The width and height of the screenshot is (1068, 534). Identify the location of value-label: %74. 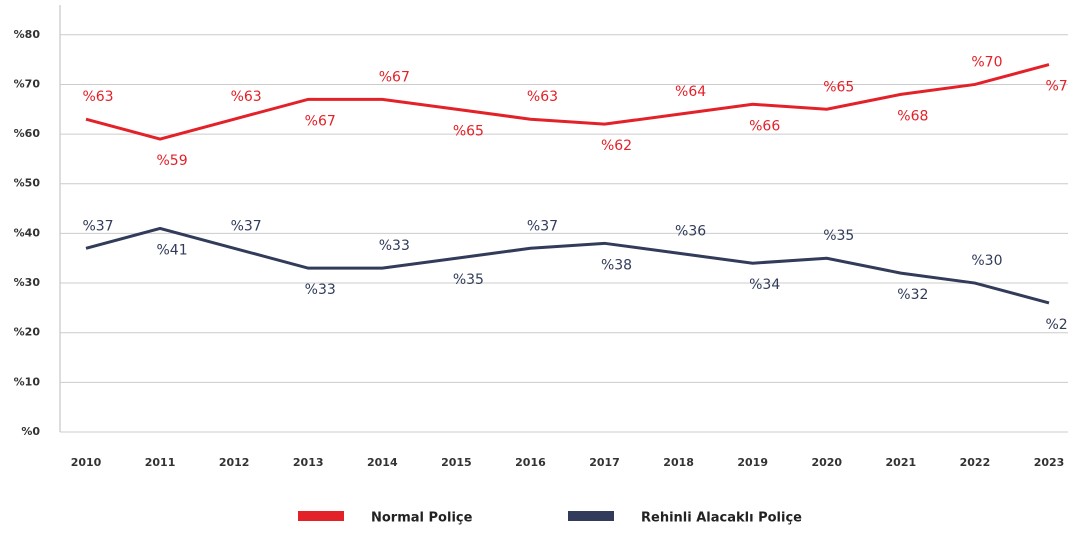
(1056, 87).